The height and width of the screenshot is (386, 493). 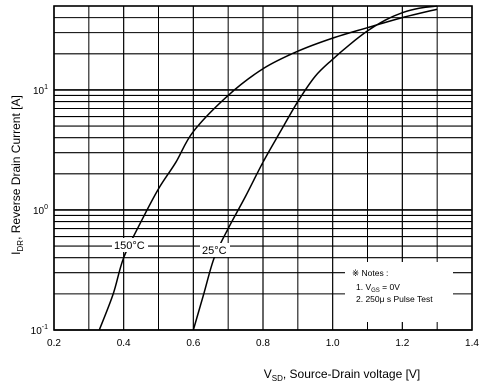 I want to click on x-axis-label-main: V, so click(x=268, y=374).